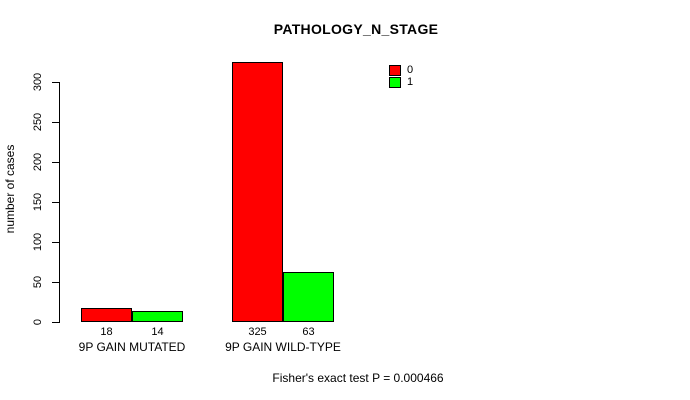 This screenshot has height=400, width=690. What do you see at coordinates (358, 378) in the screenshot?
I see `footer-stat-text: Fisher's exact test P = 0.000466` at bounding box center [358, 378].